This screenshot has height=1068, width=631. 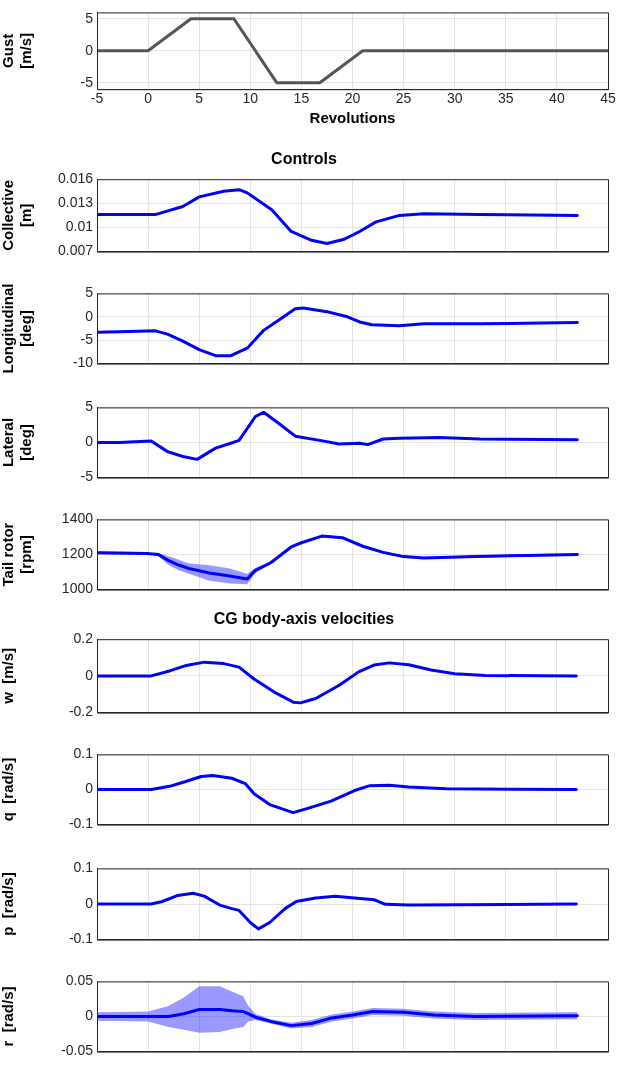 I want to click on y-tick-label: -0.05, so click(x=77, y=1050).